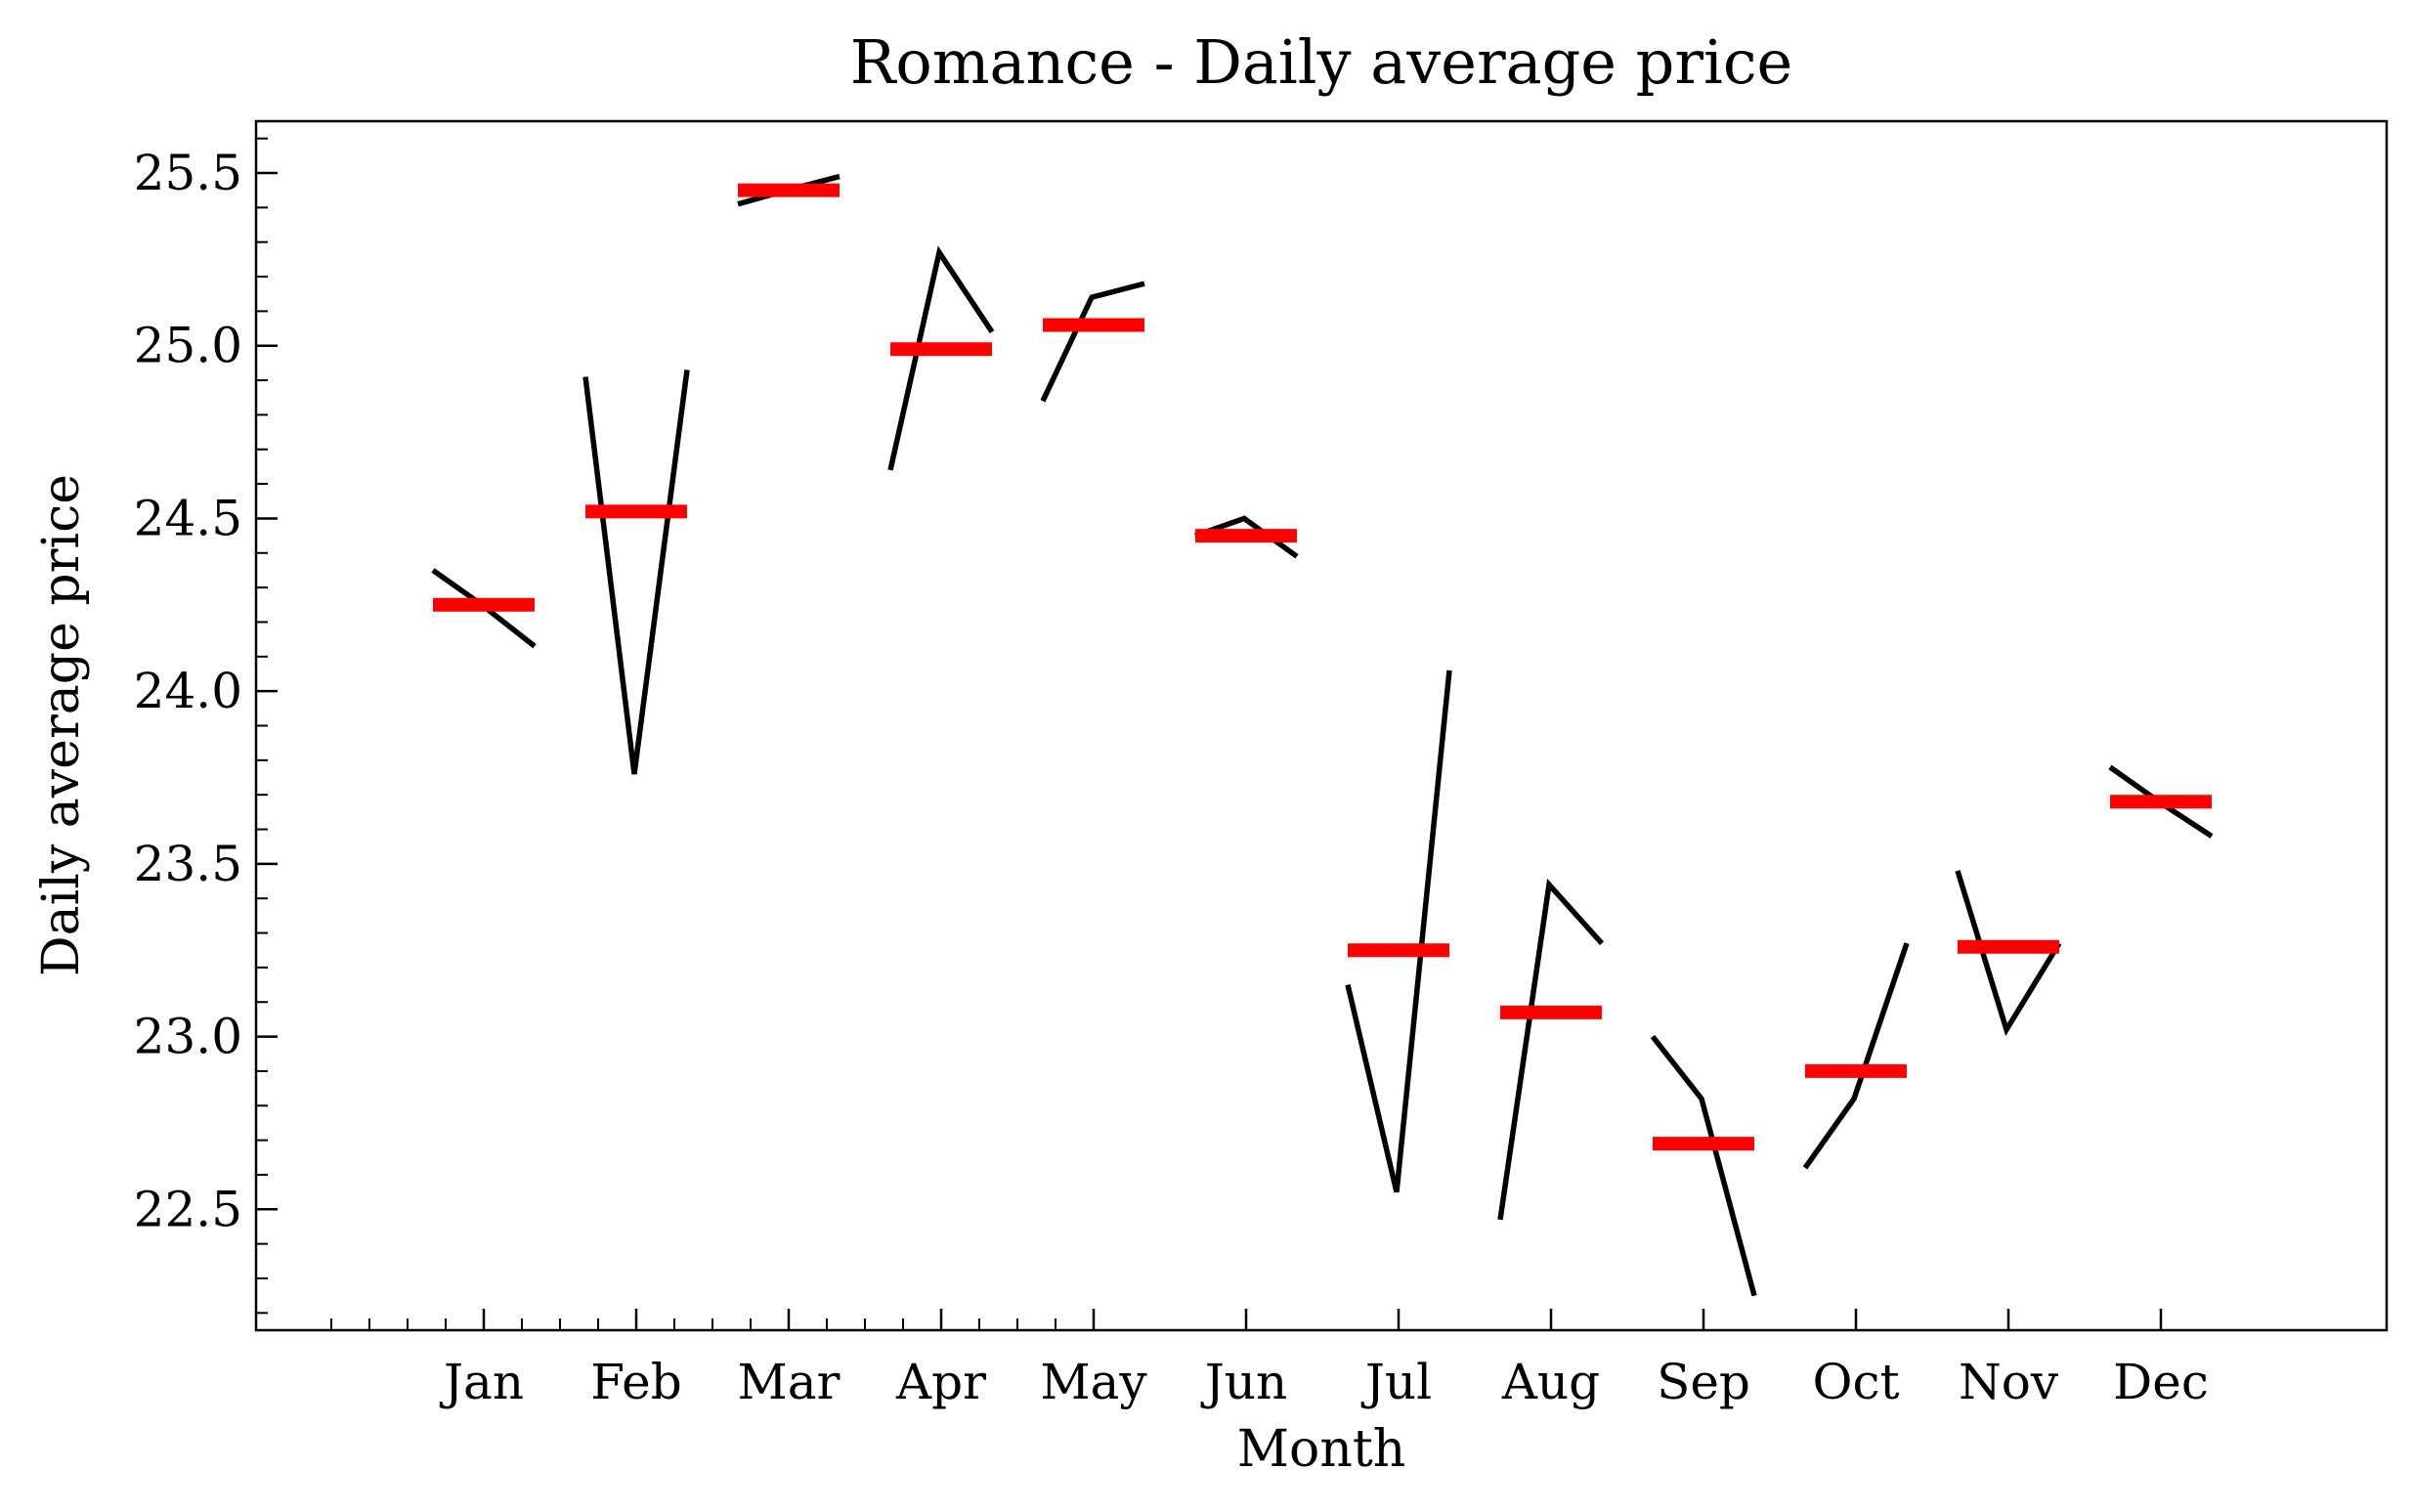 The width and height of the screenshot is (2414, 1512). Describe the element at coordinates (481, 1382) in the screenshot. I see `x-tick-label: Jan` at that location.